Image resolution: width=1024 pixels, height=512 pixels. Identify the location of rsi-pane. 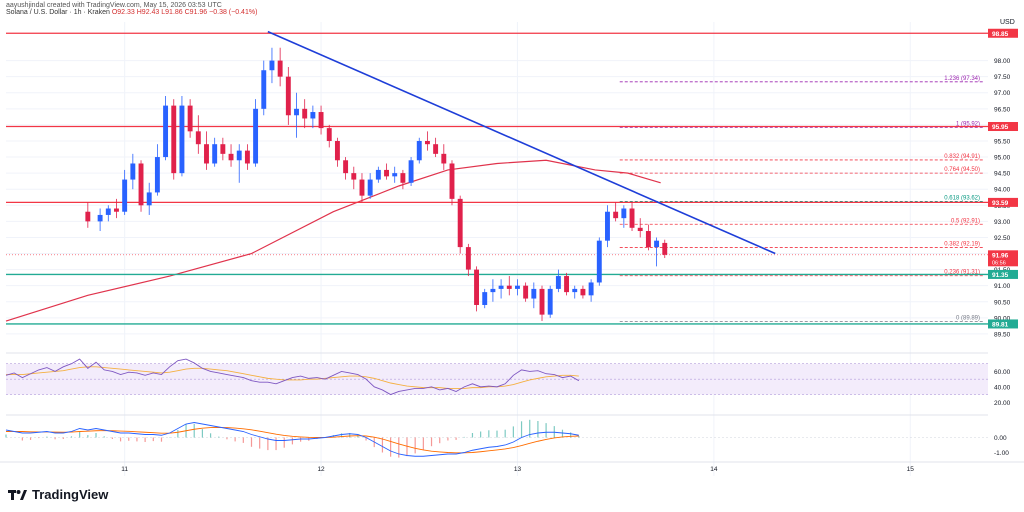
(496, 374).